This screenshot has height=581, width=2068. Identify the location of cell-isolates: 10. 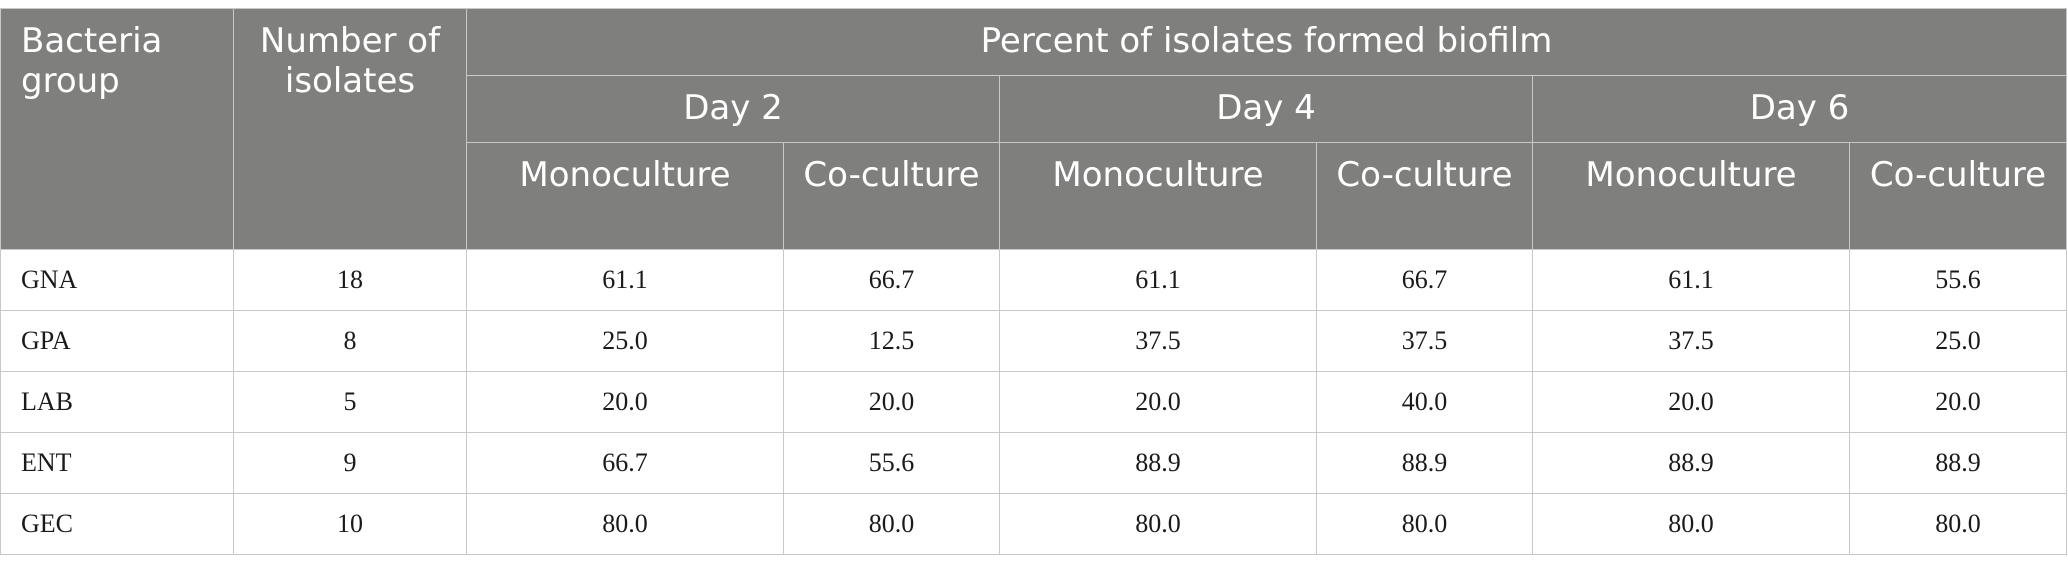
(350, 524).